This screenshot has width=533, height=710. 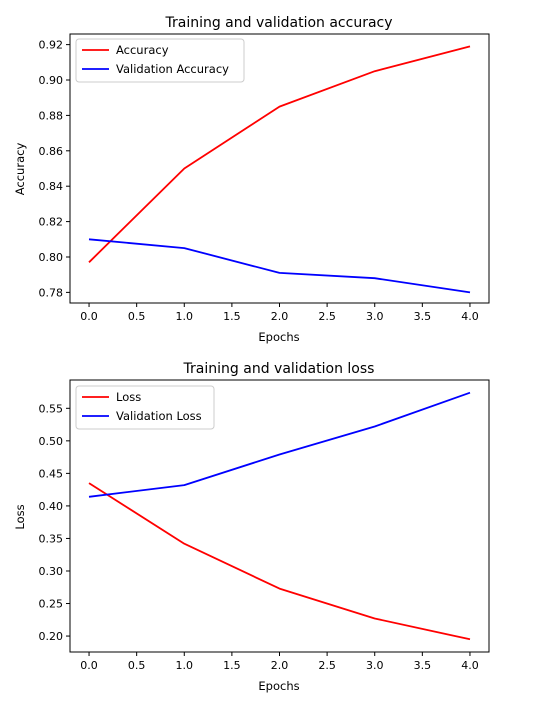 What do you see at coordinates (51, 257) in the screenshot?
I see `accuracy-y-tick-label: 0.80` at bounding box center [51, 257].